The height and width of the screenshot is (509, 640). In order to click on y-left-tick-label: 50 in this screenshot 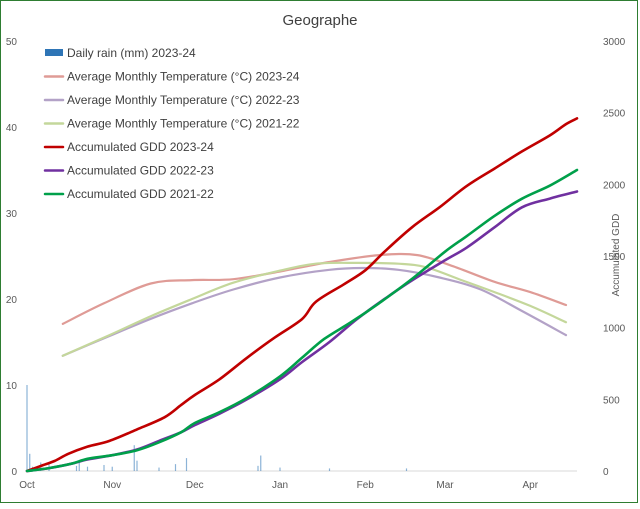, I will do `click(12, 42)`.